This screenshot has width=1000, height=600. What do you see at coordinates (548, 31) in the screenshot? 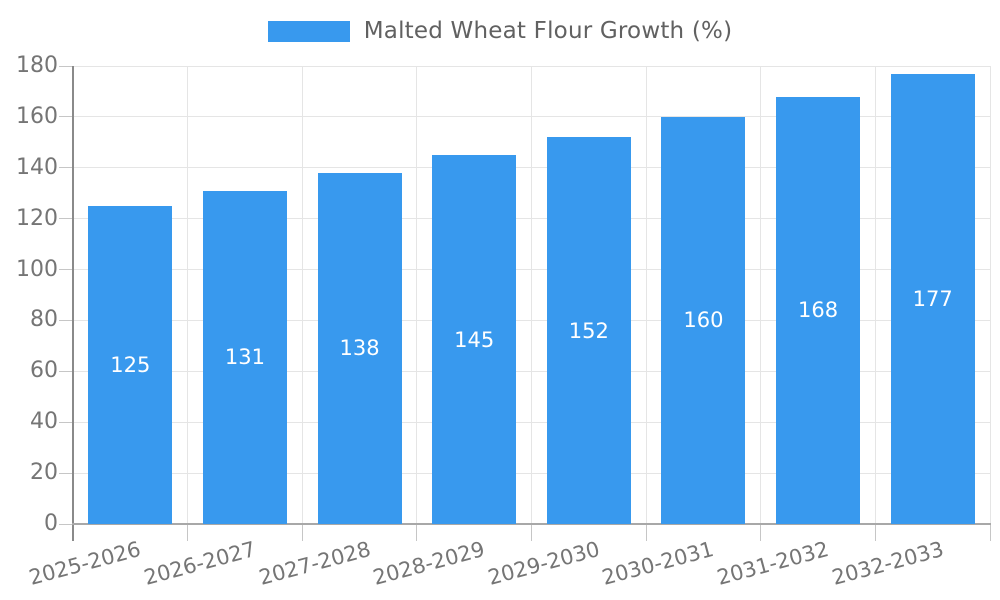
I see `legend-label: Malted Wheat Flour Growth (%)` at bounding box center [548, 31].